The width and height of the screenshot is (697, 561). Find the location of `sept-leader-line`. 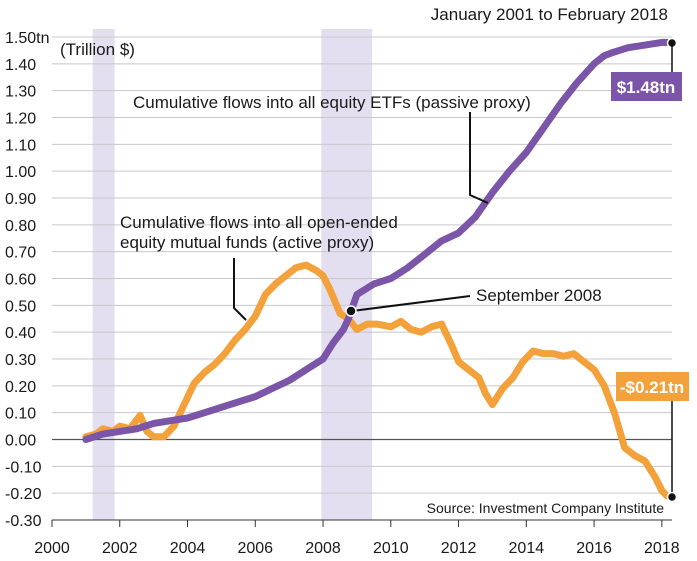

sept-leader-line is located at coordinates (411, 303).